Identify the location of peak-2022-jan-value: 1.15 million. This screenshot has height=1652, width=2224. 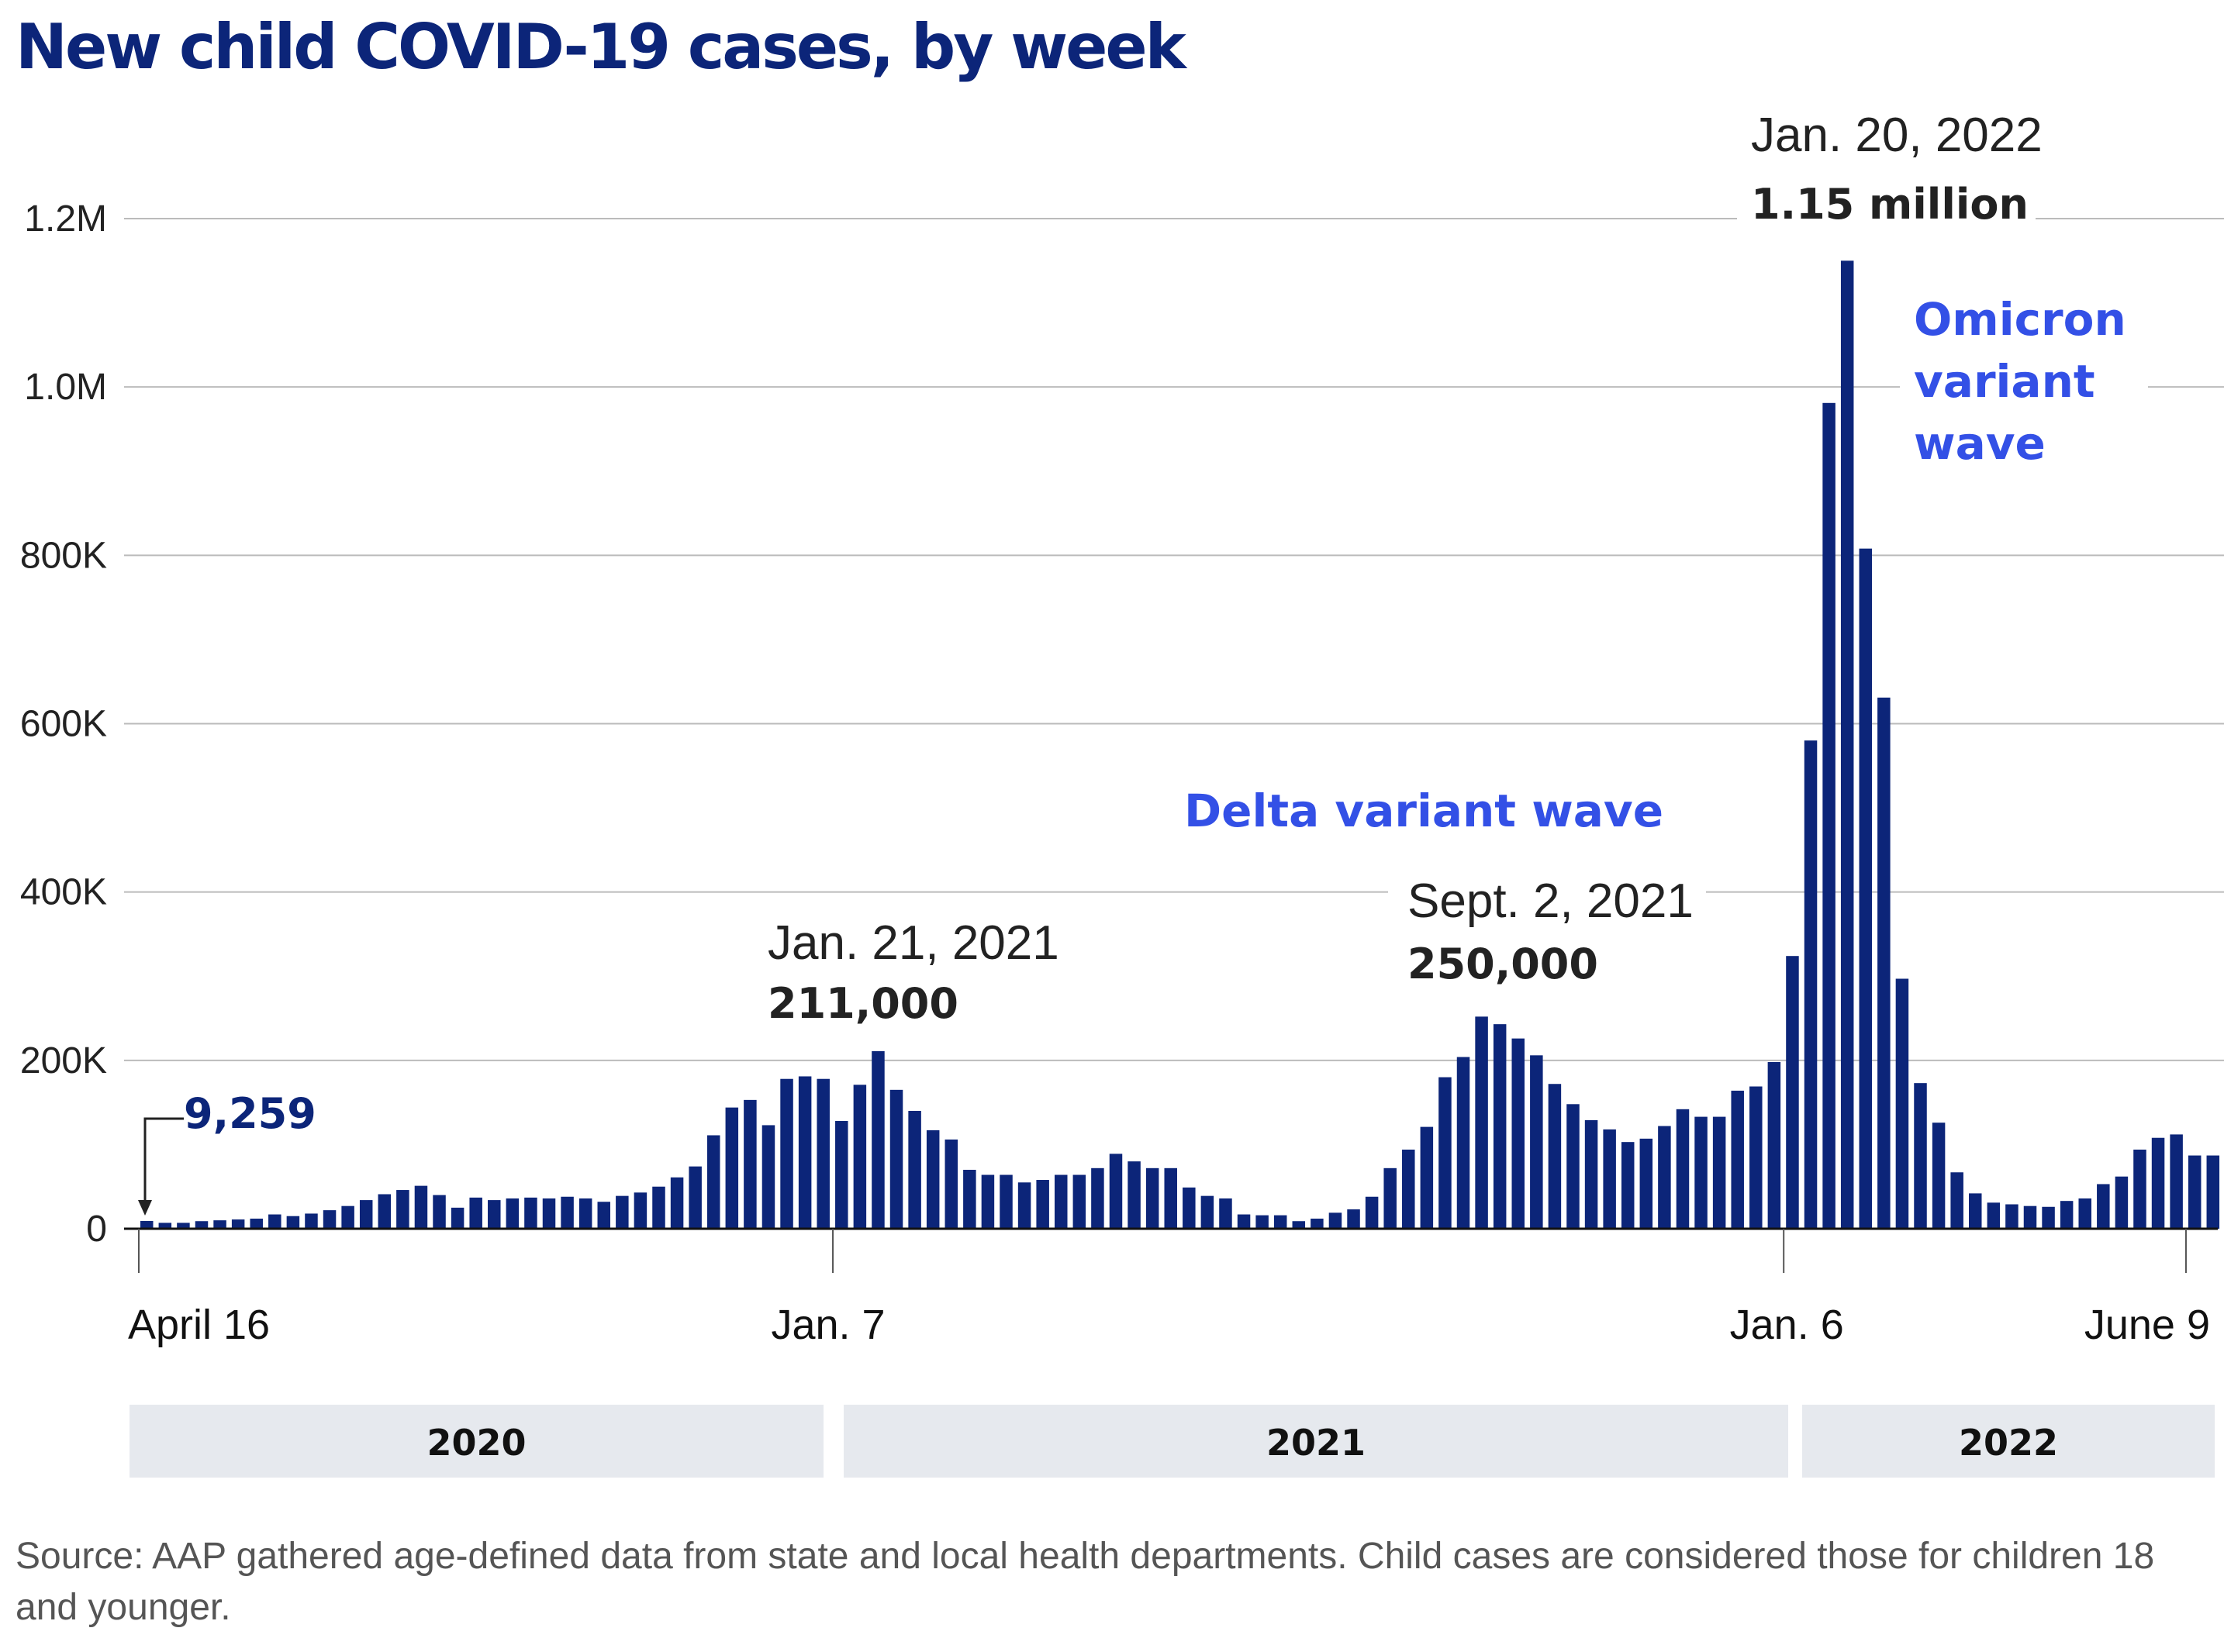
(1890, 205).